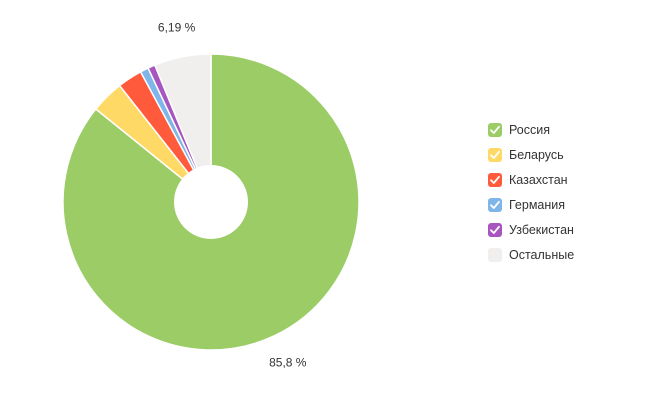 The height and width of the screenshot is (400, 649). What do you see at coordinates (495, 254) in the screenshot?
I see `checkbox-unchecked-icon` at bounding box center [495, 254].